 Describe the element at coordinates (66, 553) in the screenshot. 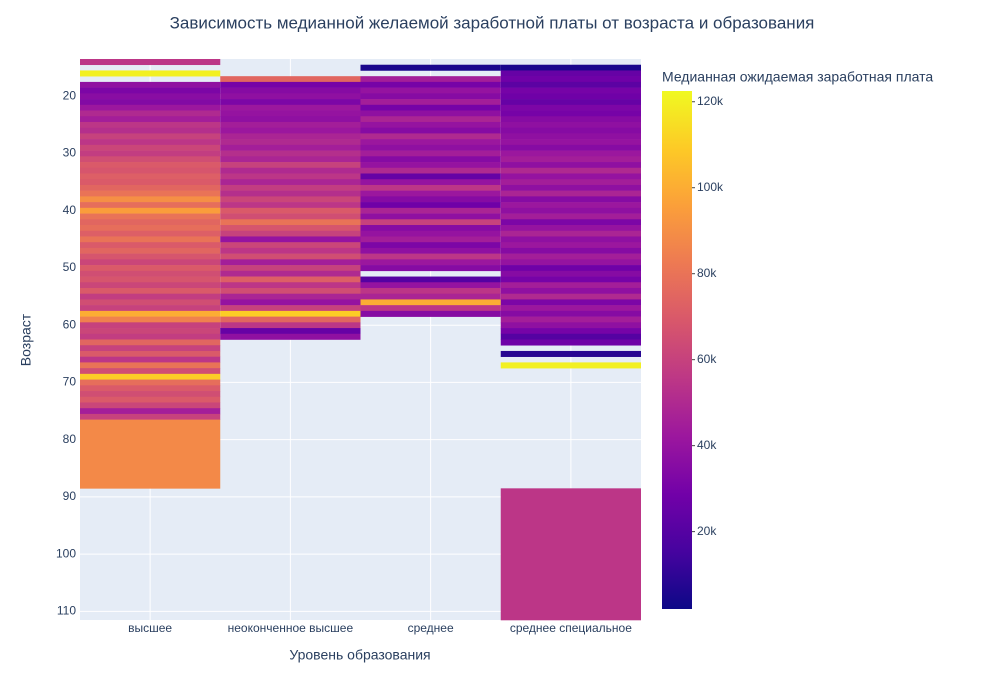

I see `y-tick-label: 100` at that location.